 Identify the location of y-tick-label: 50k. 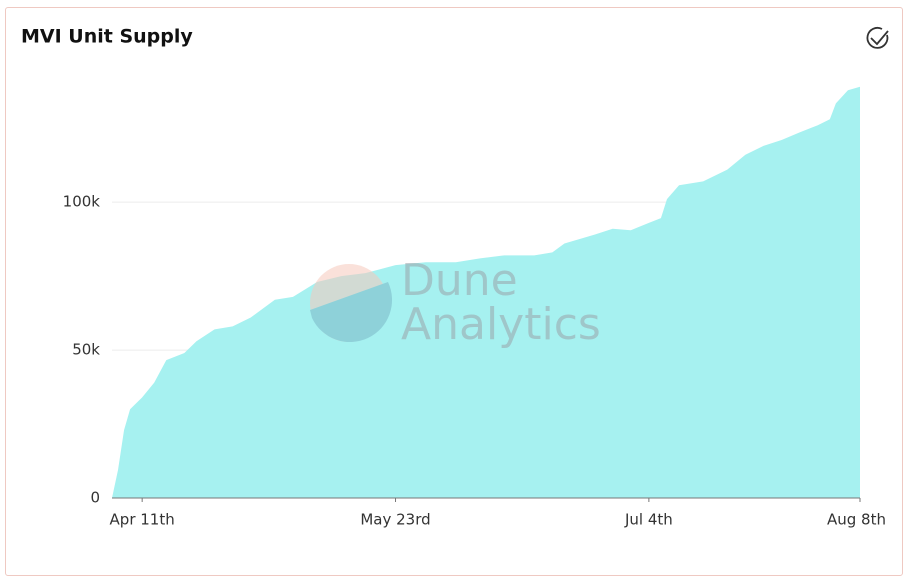
(86, 350).